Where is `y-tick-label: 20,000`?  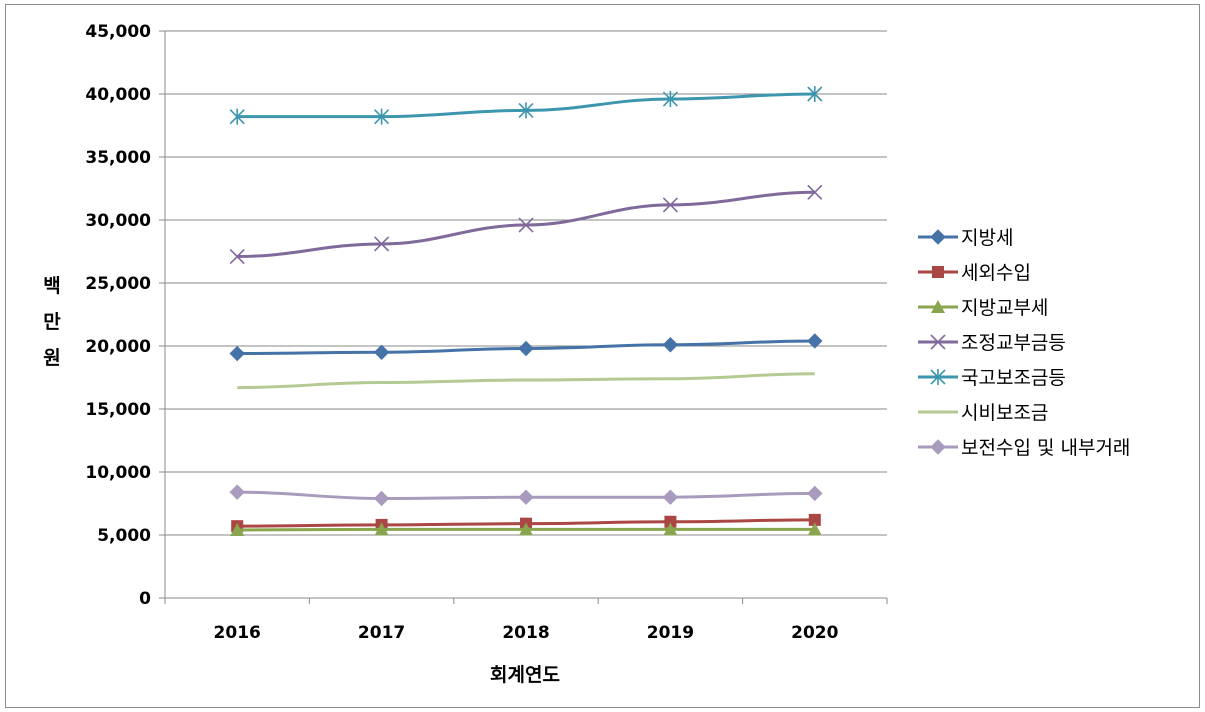
y-tick-label: 20,000 is located at coordinates (118, 347).